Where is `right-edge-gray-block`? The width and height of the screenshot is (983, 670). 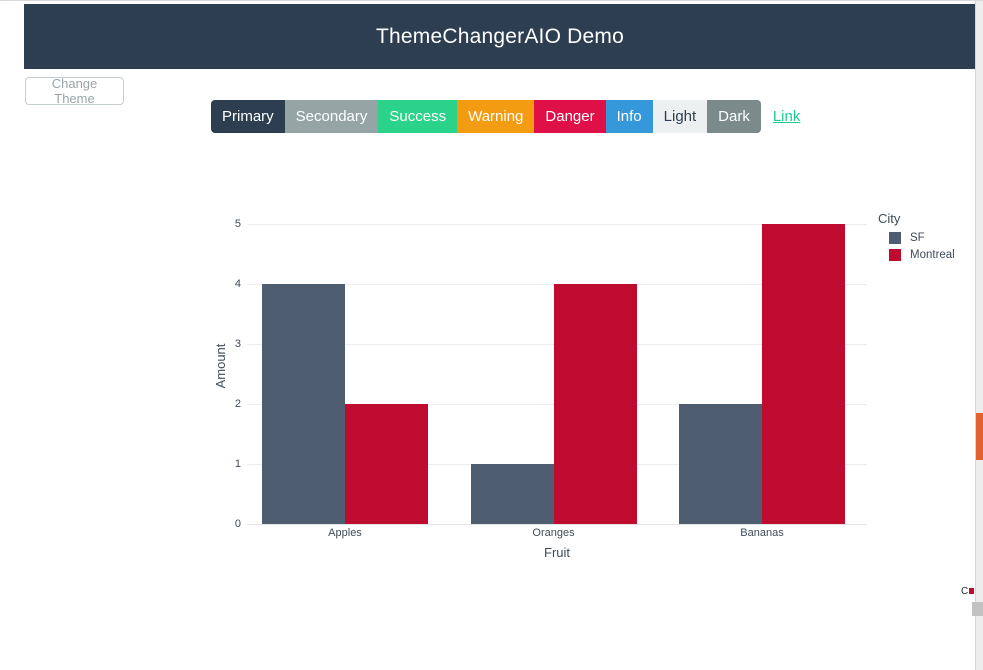
right-edge-gray-block is located at coordinates (977, 609).